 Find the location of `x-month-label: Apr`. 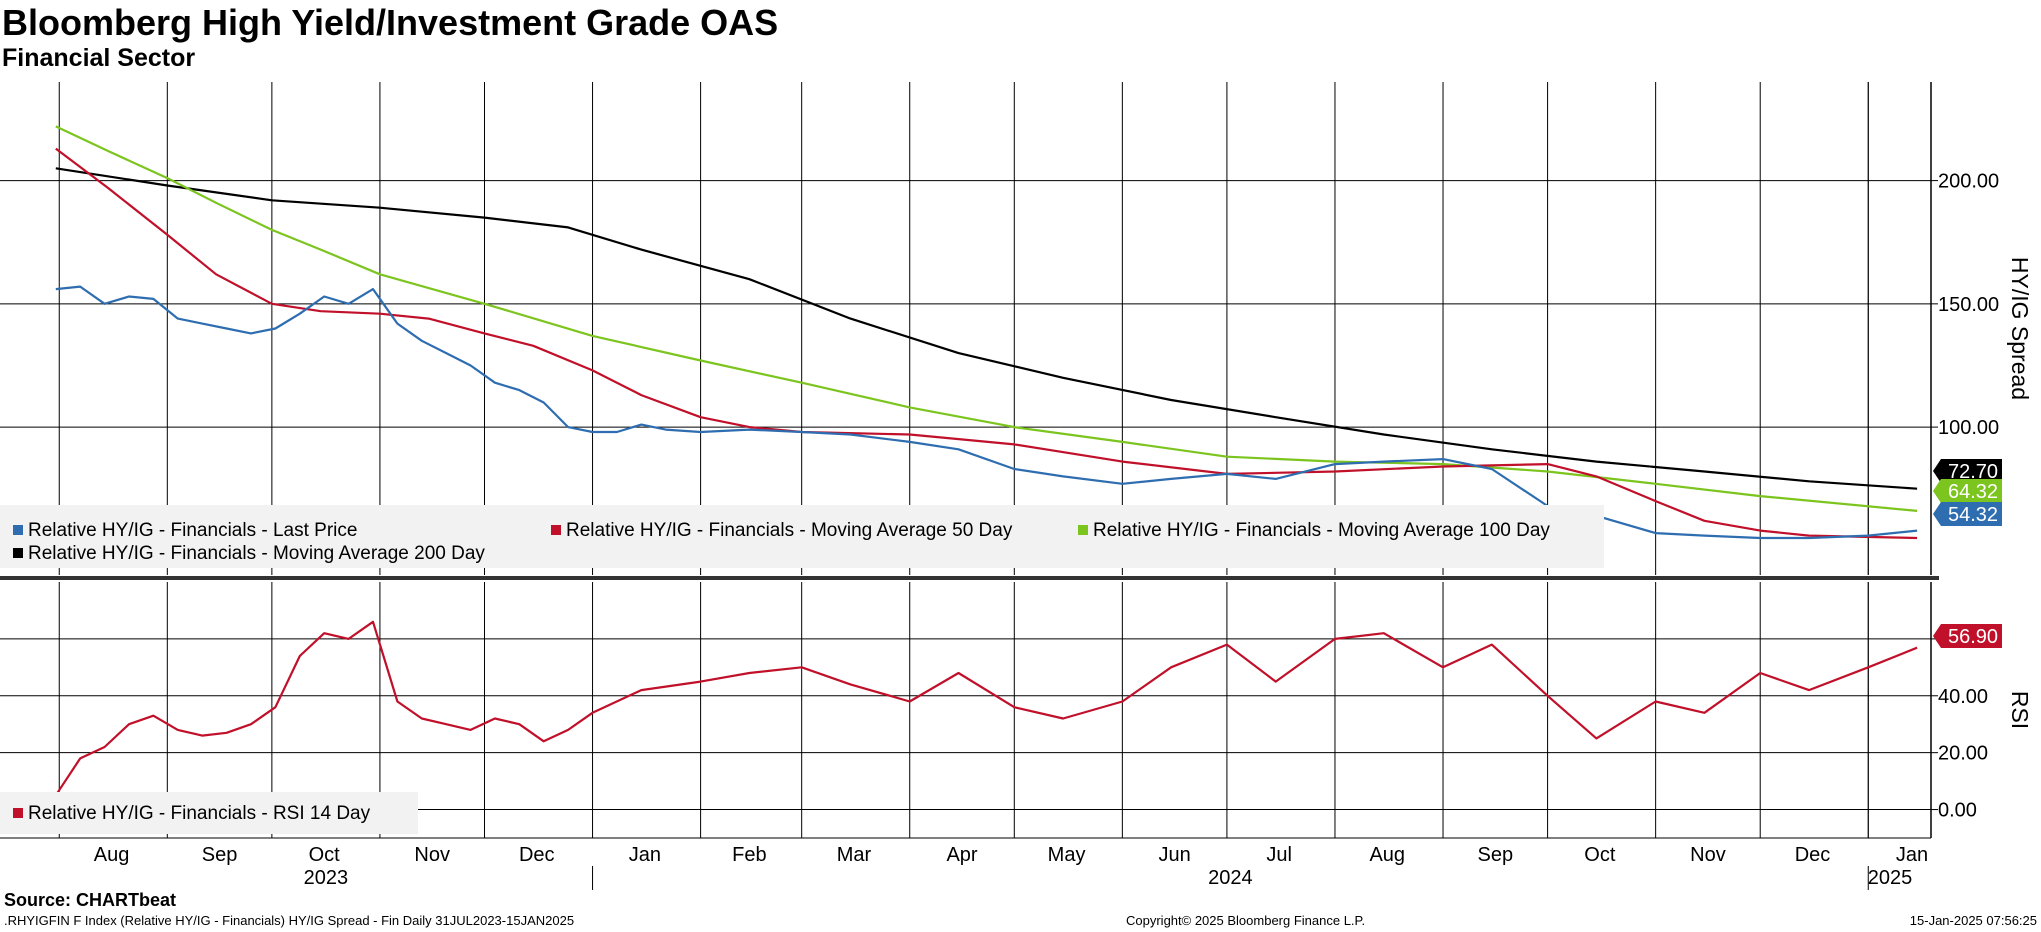

x-month-label: Apr is located at coordinates (961, 855).